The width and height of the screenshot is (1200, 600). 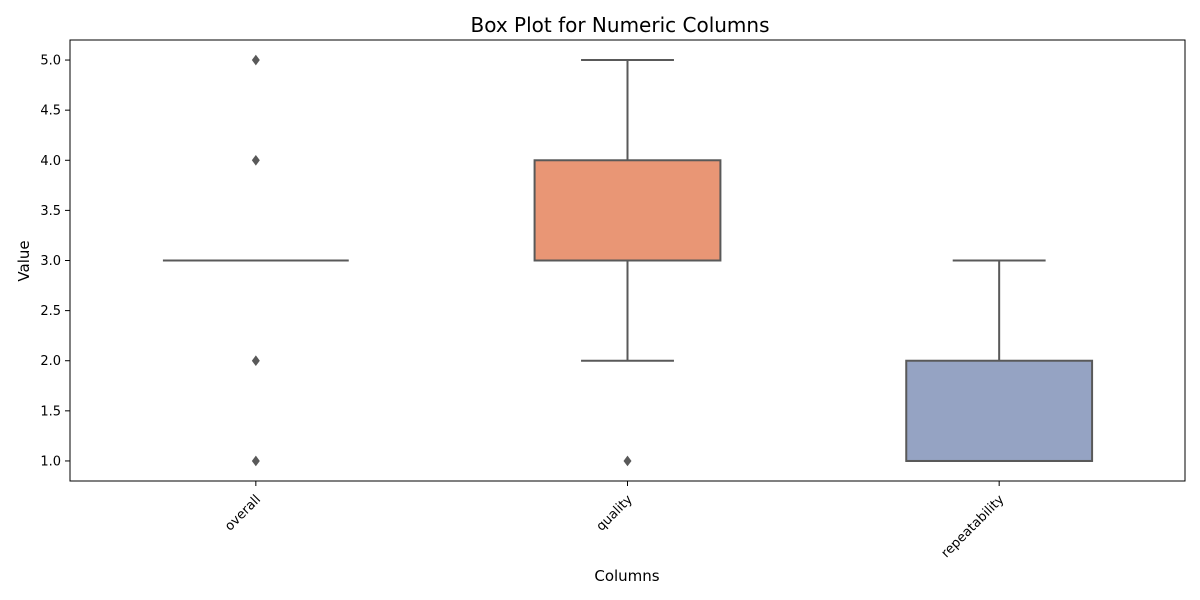 What do you see at coordinates (243, 513) in the screenshot?
I see `x-tick-label-overall: overall` at bounding box center [243, 513].